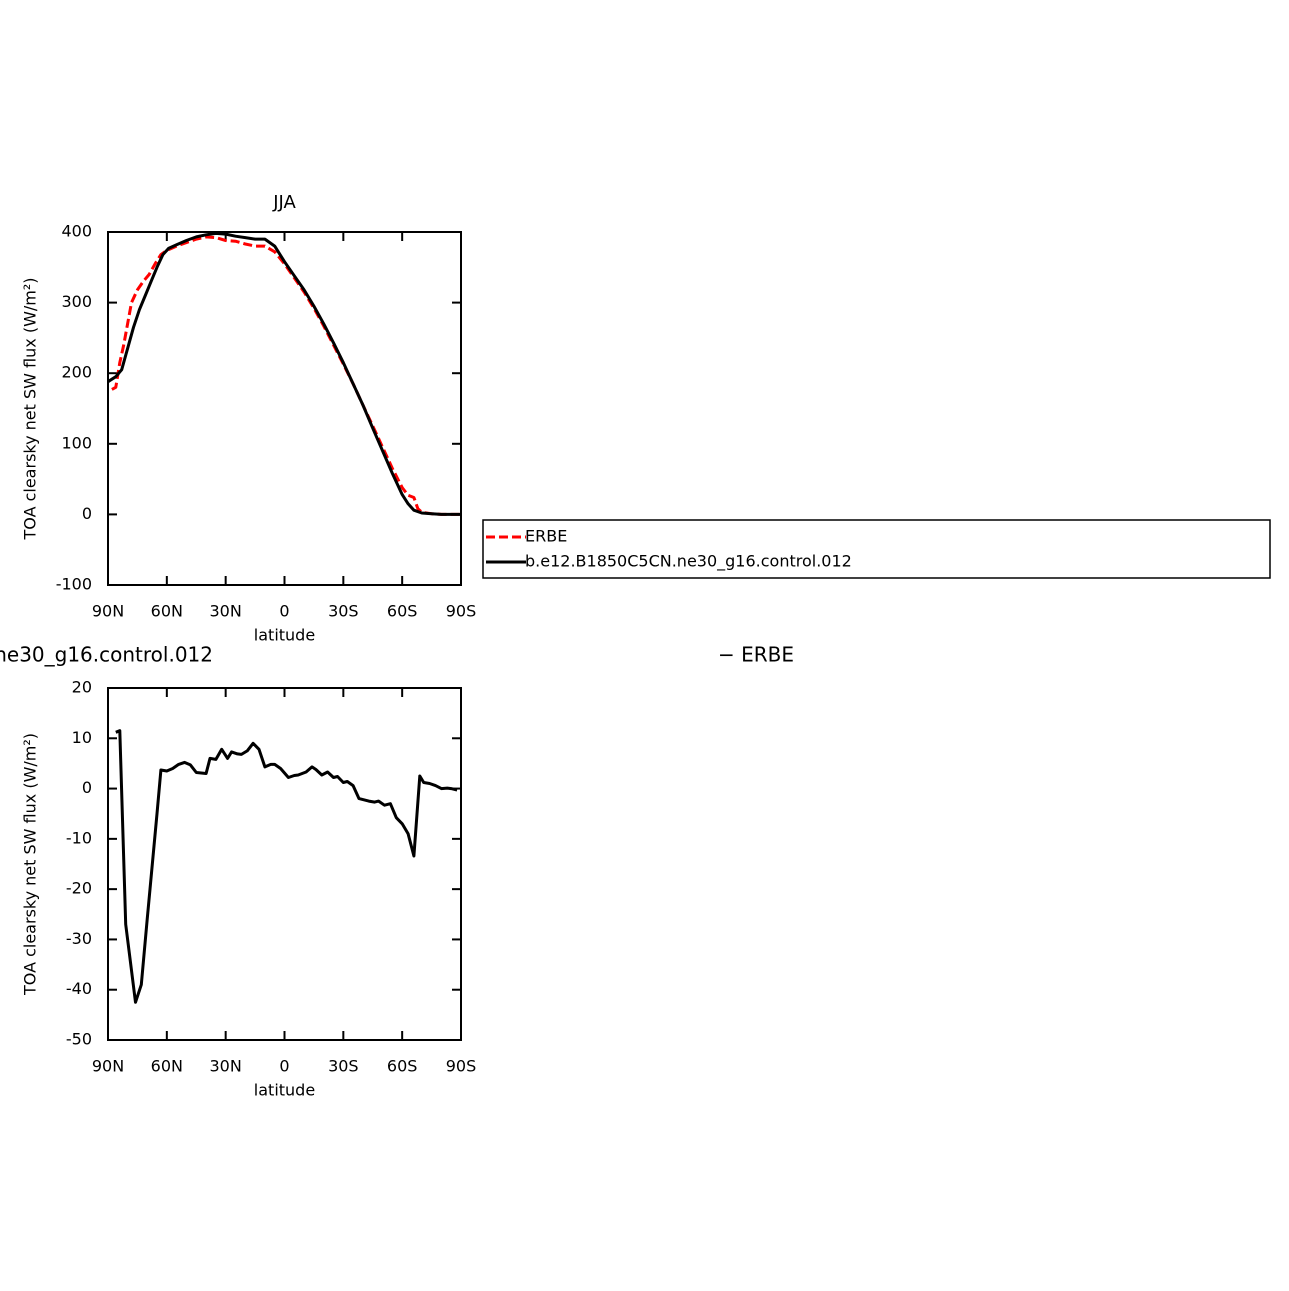  What do you see at coordinates (74, 584) in the screenshot?
I see `y-tick-label: -100` at bounding box center [74, 584].